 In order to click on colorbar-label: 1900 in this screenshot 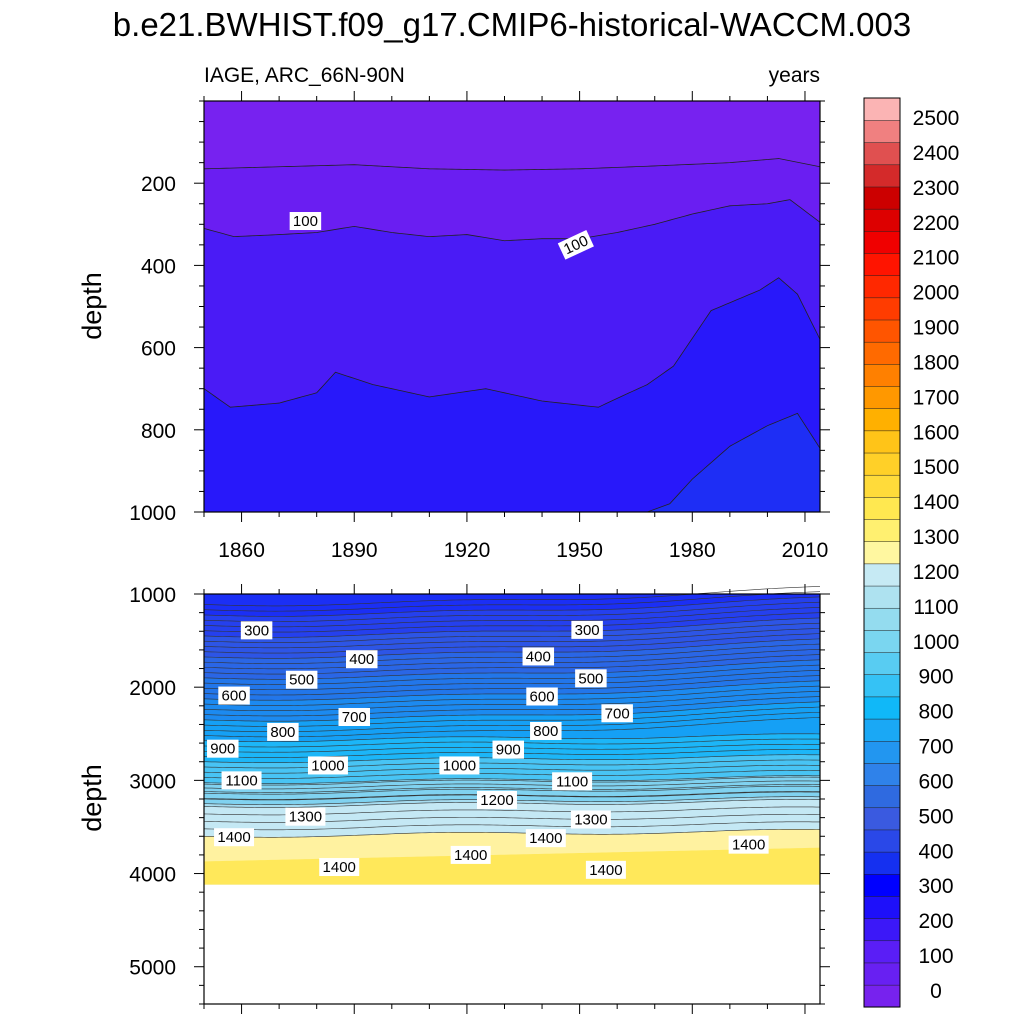, I will do `click(936, 328)`.